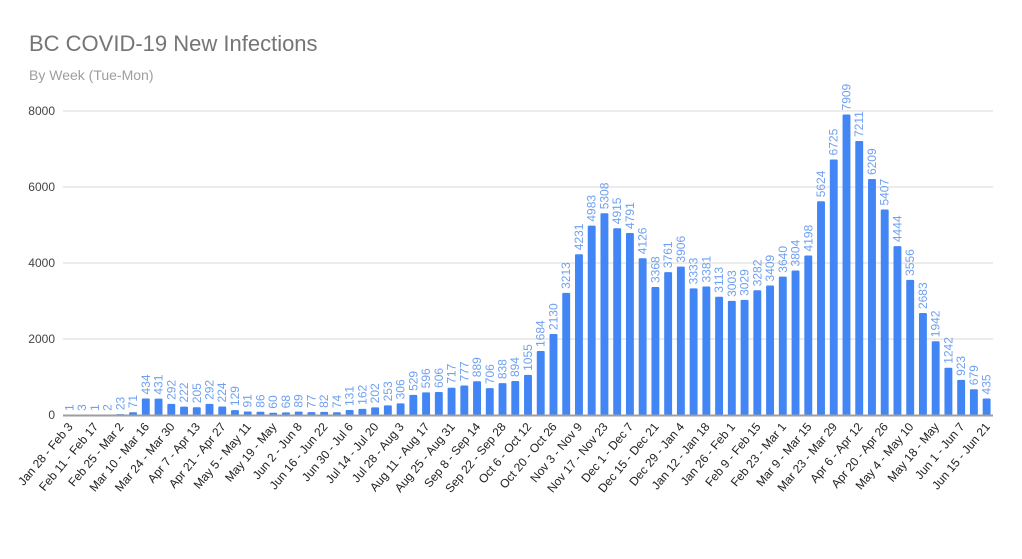 The height and width of the screenshot is (559, 1022). What do you see at coordinates (770, 267) in the screenshot?
I see `data-label: 3409` at bounding box center [770, 267].